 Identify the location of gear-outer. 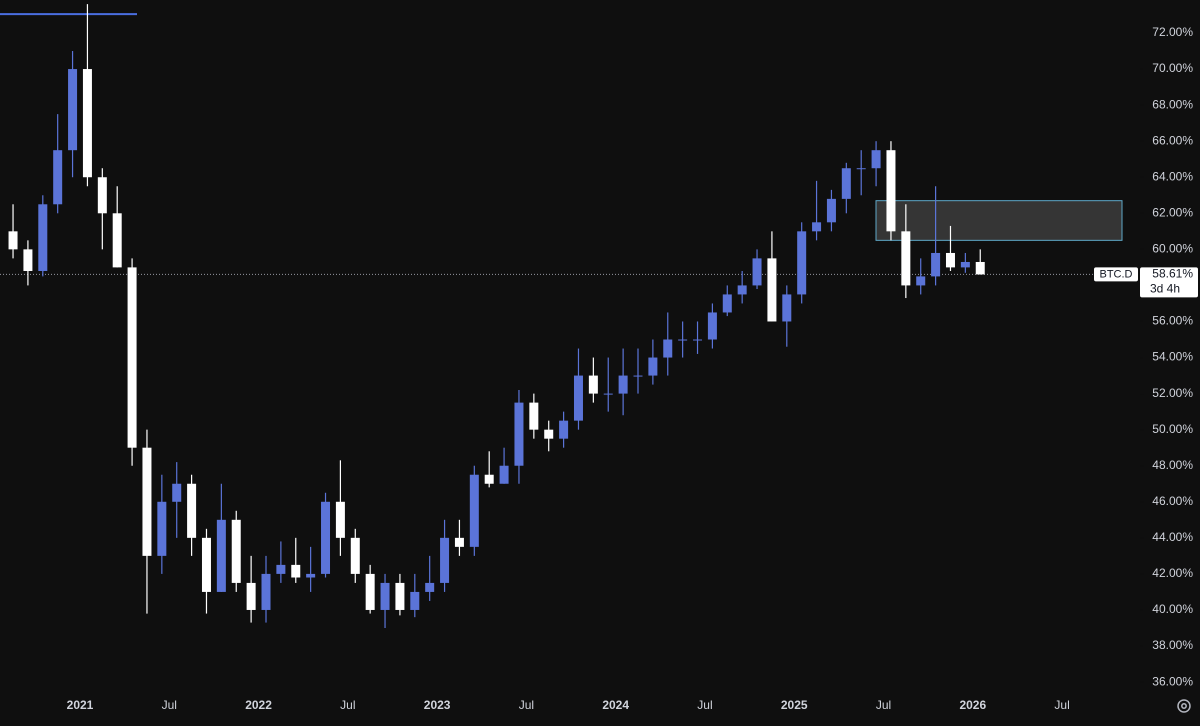
(1184, 706).